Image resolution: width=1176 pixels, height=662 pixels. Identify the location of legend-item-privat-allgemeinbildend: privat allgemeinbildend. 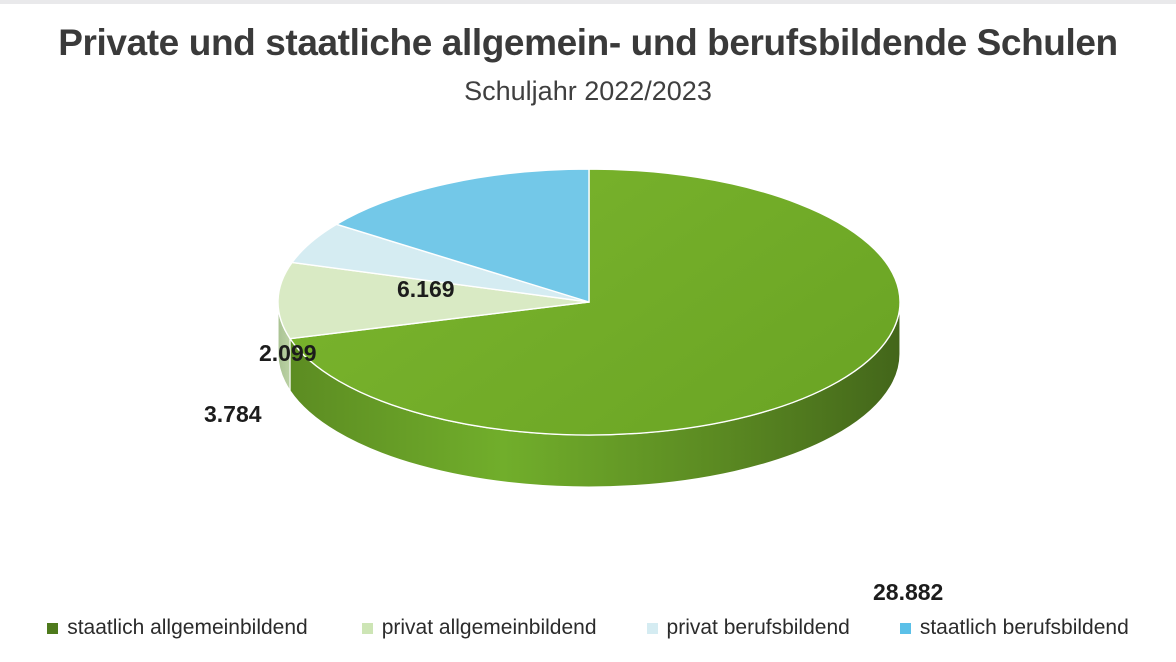
(479, 628).